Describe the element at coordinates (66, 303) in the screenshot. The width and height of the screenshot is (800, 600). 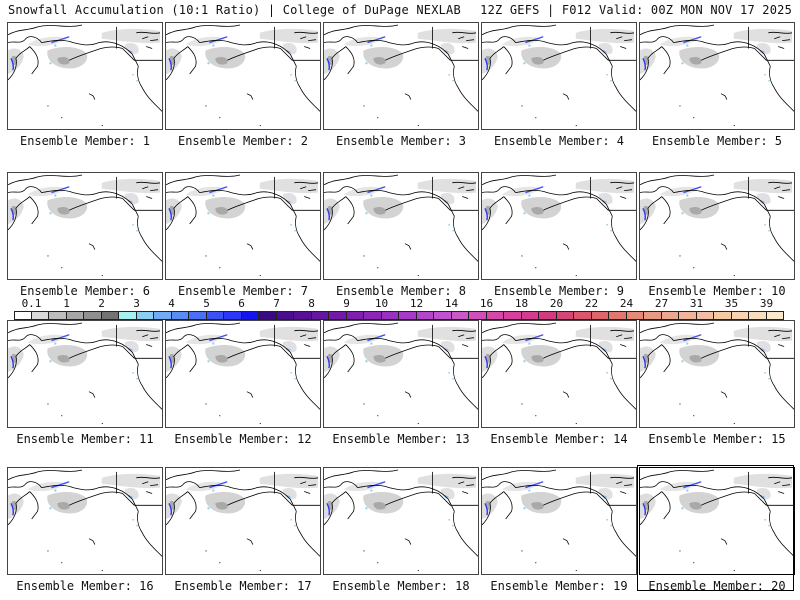
I see `colorbar-tick-label: 1` at that location.